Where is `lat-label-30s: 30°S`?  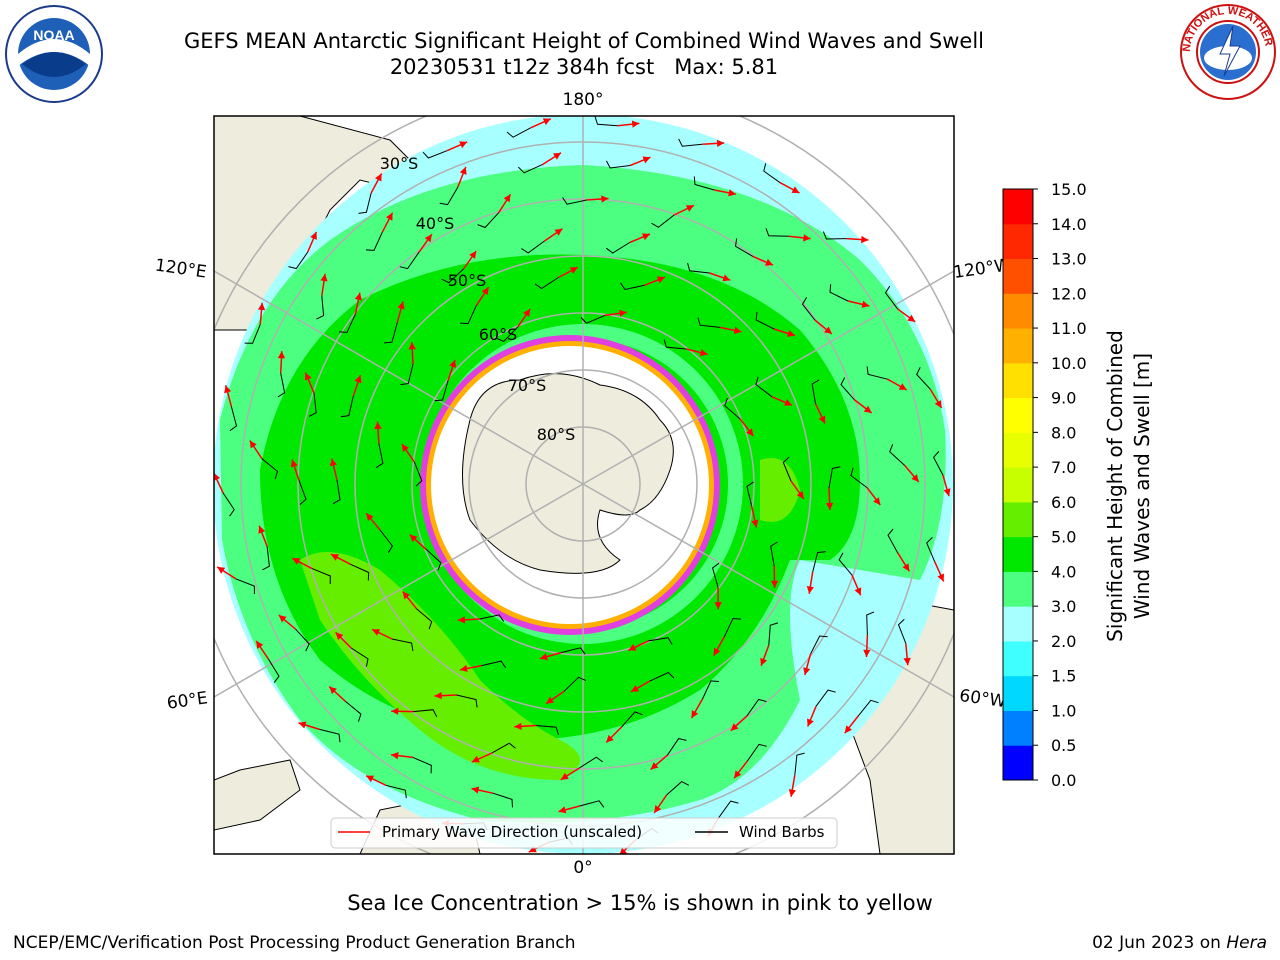
lat-label-30s: 30°S is located at coordinates (399, 163).